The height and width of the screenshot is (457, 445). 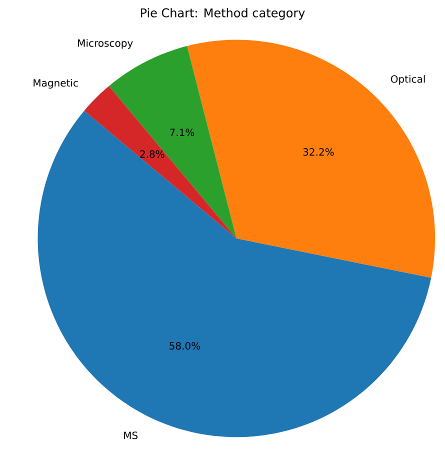 I want to click on chart-title: Pie Chart: Method category, so click(x=222, y=14).